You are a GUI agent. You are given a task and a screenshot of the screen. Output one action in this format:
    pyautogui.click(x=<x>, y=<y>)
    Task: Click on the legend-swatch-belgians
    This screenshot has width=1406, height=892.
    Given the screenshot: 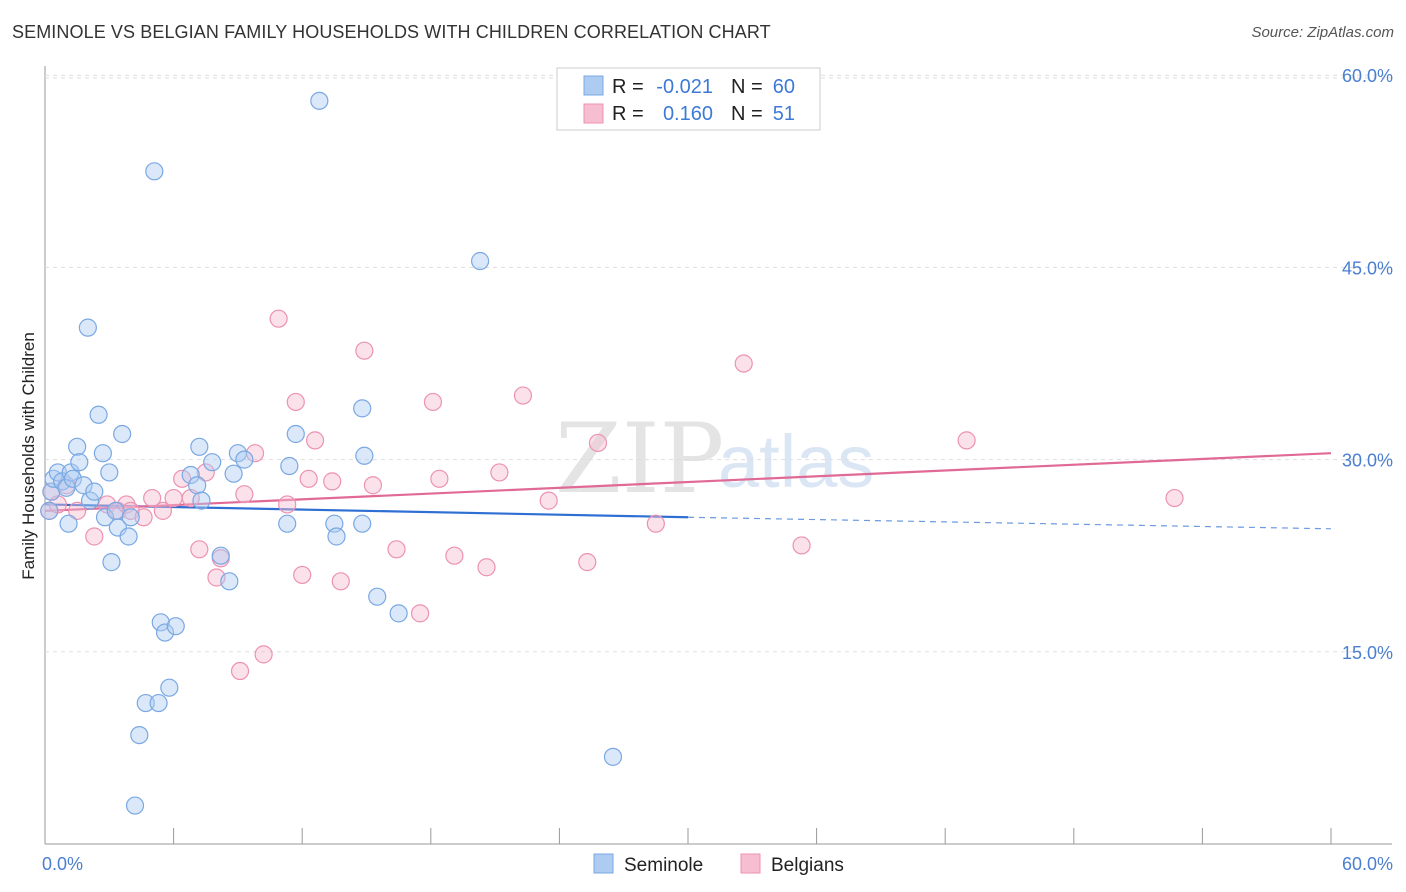 What is the action you would take?
    pyautogui.click(x=593, y=113)
    